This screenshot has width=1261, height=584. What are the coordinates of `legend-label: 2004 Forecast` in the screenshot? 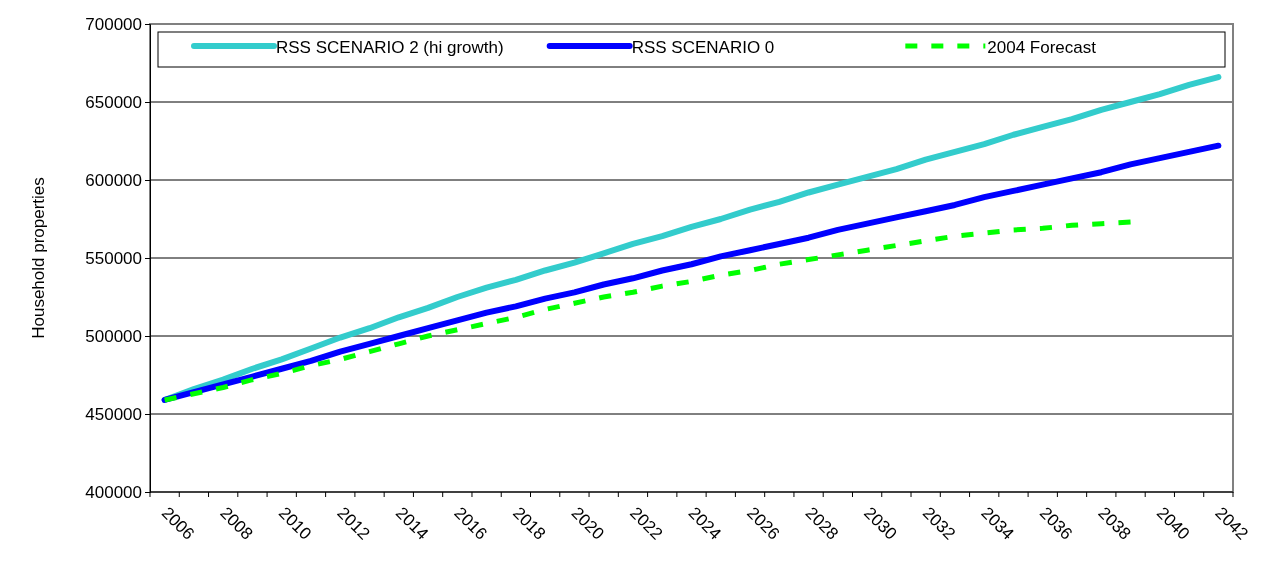 It's located at (1042, 47).